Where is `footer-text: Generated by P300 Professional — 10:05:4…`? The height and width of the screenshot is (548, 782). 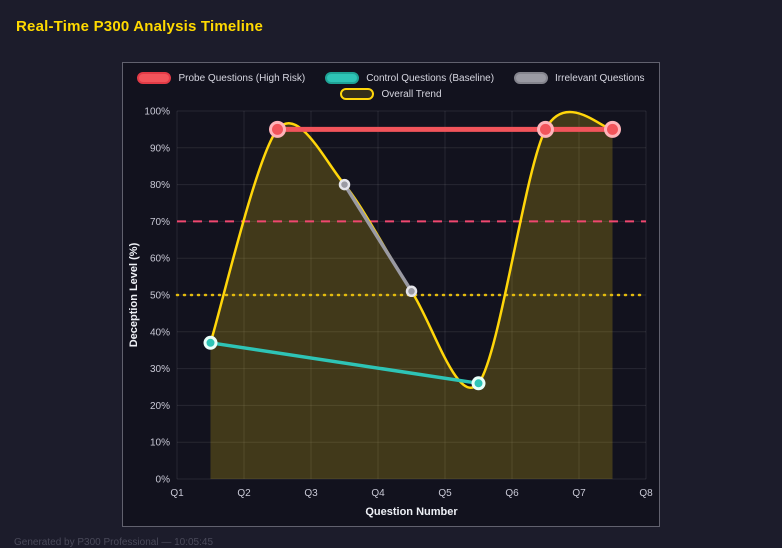
footer-text: Generated by P300 Professional — 10:05:4… is located at coordinates (114, 542).